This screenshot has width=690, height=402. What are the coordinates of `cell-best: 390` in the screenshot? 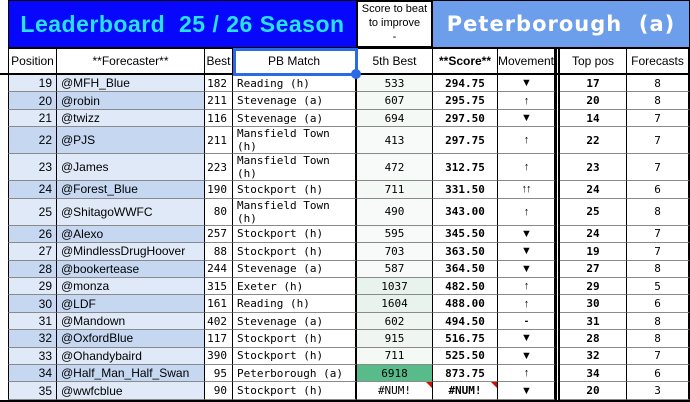 It's located at (219, 356).